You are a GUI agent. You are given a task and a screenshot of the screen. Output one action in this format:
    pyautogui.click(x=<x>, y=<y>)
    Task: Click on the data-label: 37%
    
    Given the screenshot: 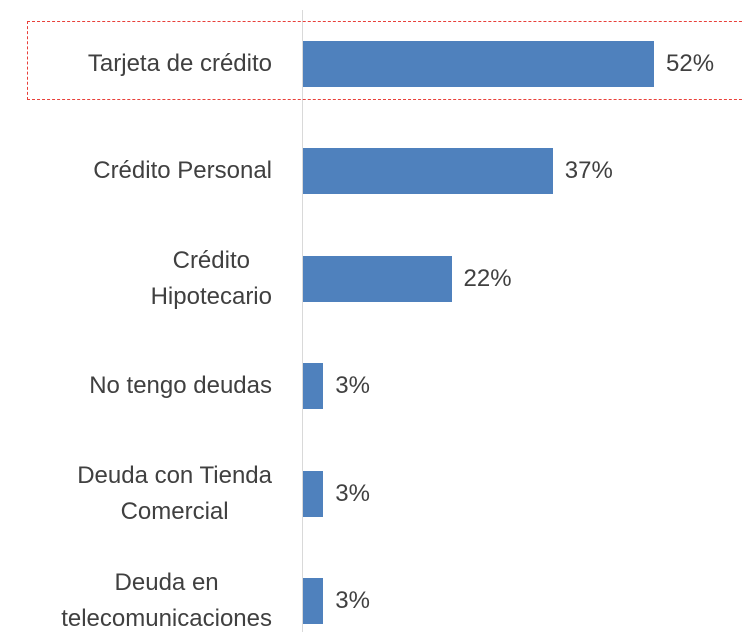 What is the action you would take?
    pyautogui.click(x=588, y=171)
    